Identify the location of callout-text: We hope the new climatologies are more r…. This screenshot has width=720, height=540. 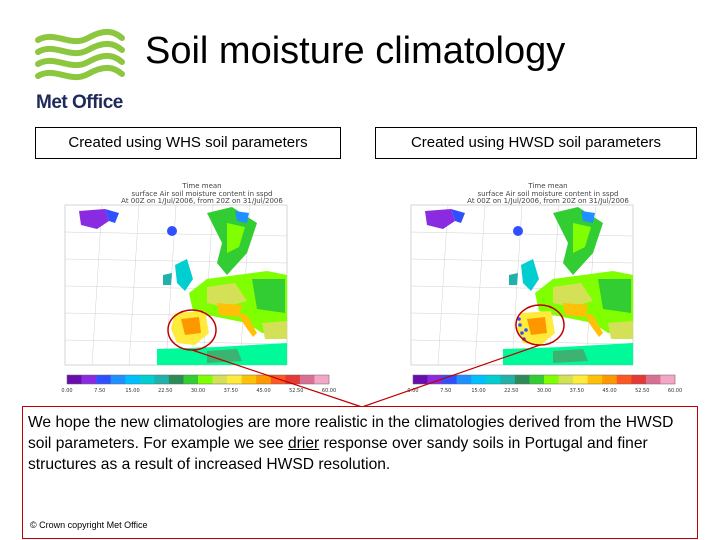
(361, 443).